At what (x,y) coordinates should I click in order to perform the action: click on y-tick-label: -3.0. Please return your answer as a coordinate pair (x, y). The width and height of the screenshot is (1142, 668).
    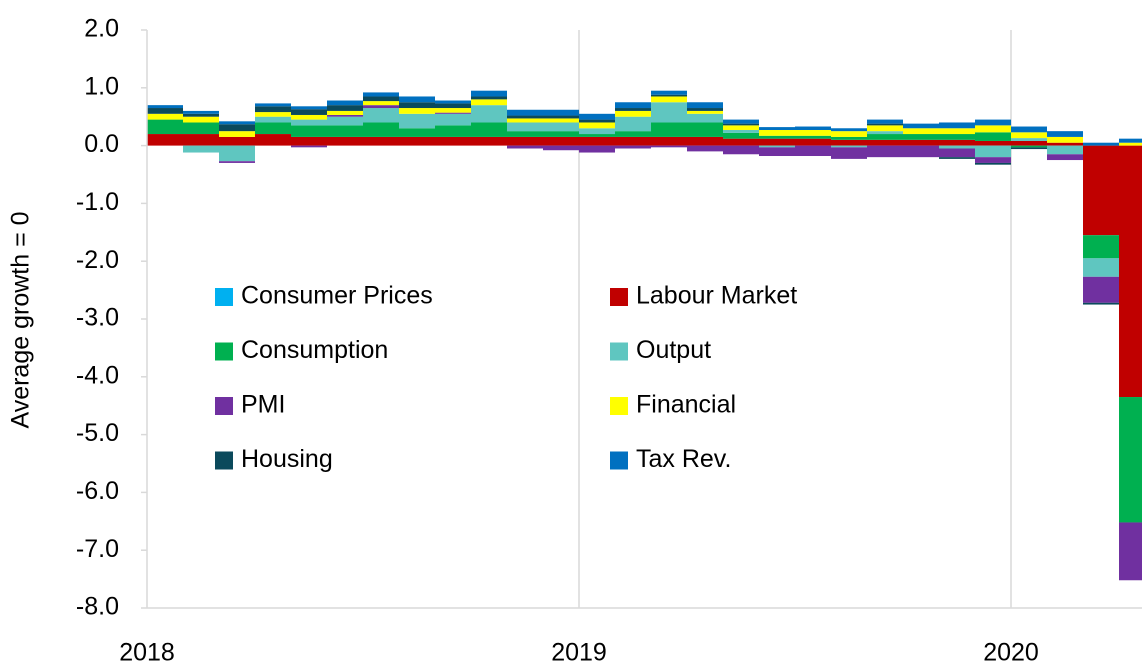
    Looking at the image, I should click on (97, 318).